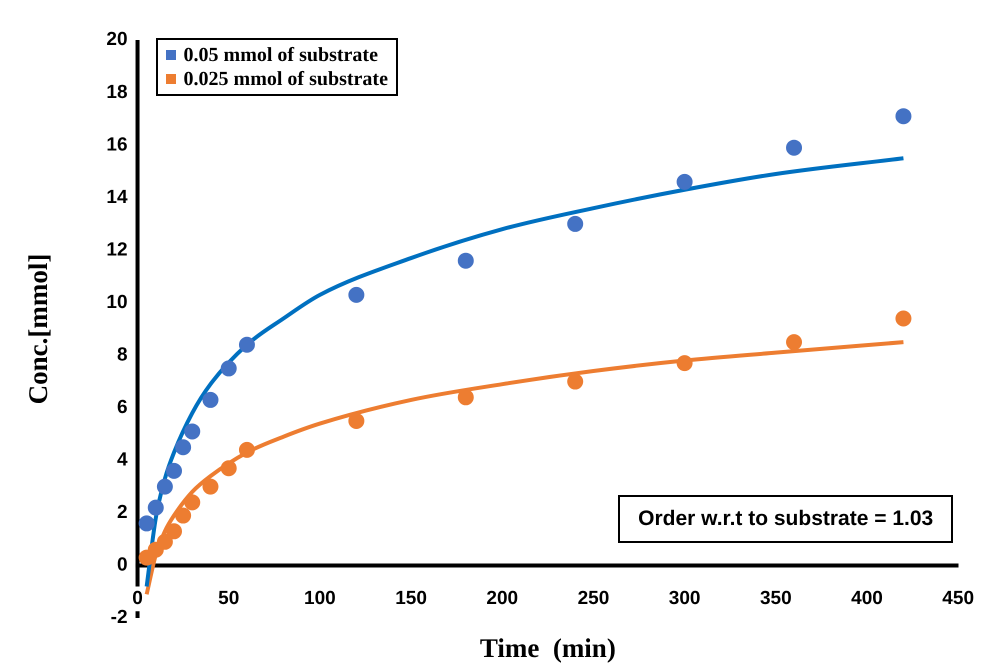  I want to click on annotation: Order w.r.t to substrate = 1.03, so click(786, 519).